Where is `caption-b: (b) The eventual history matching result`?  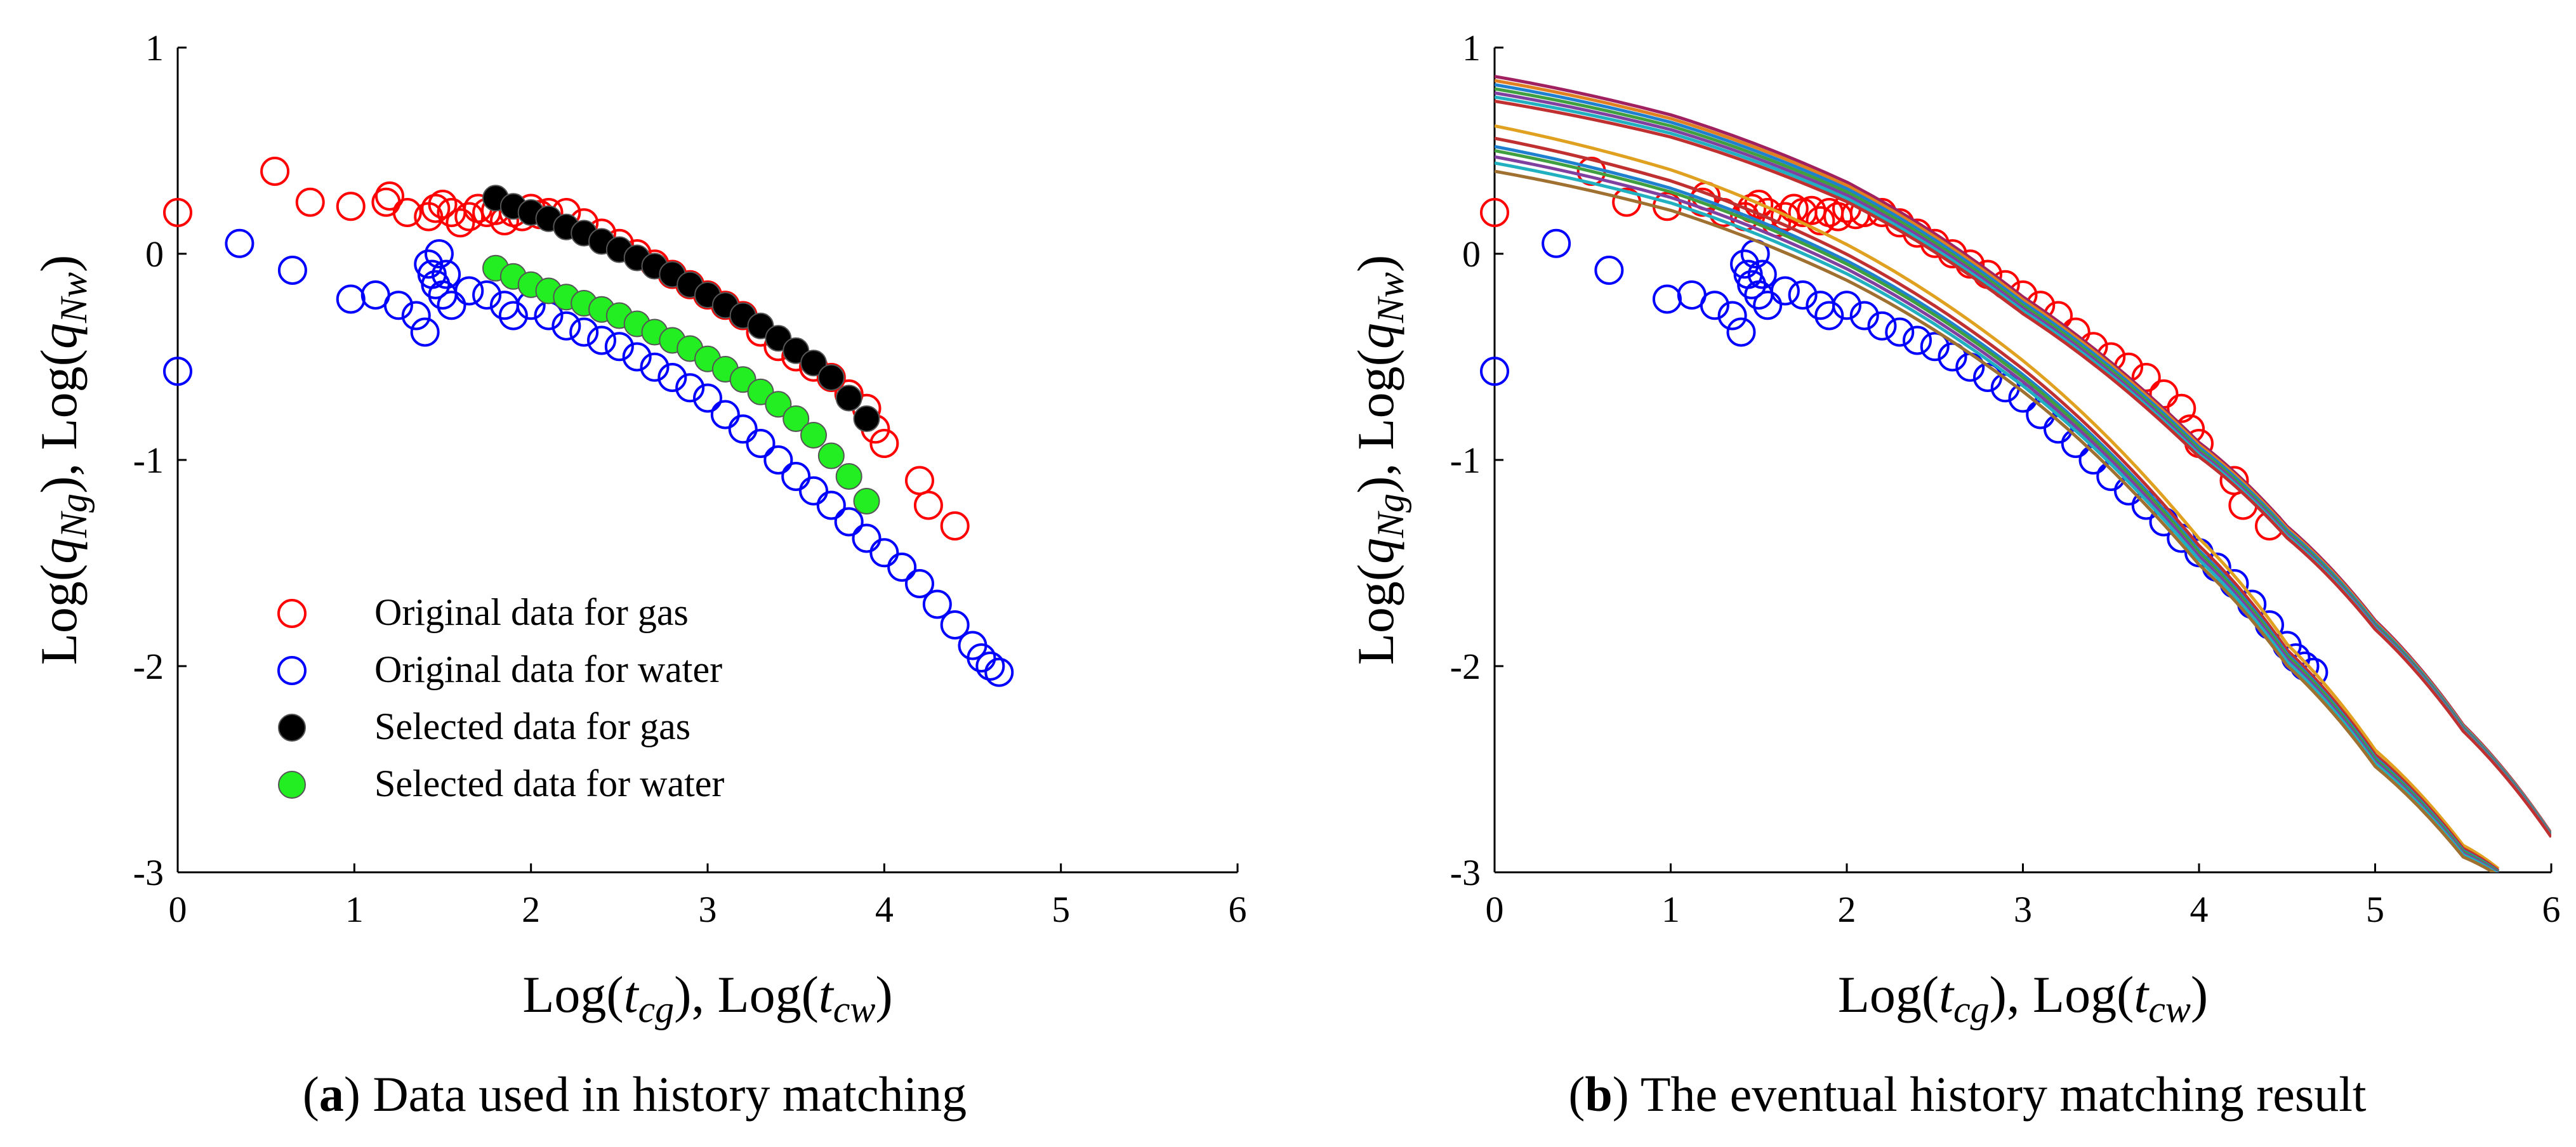
caption-b: (b) The eventual history matching result is located at coordinates (1968, 1094).